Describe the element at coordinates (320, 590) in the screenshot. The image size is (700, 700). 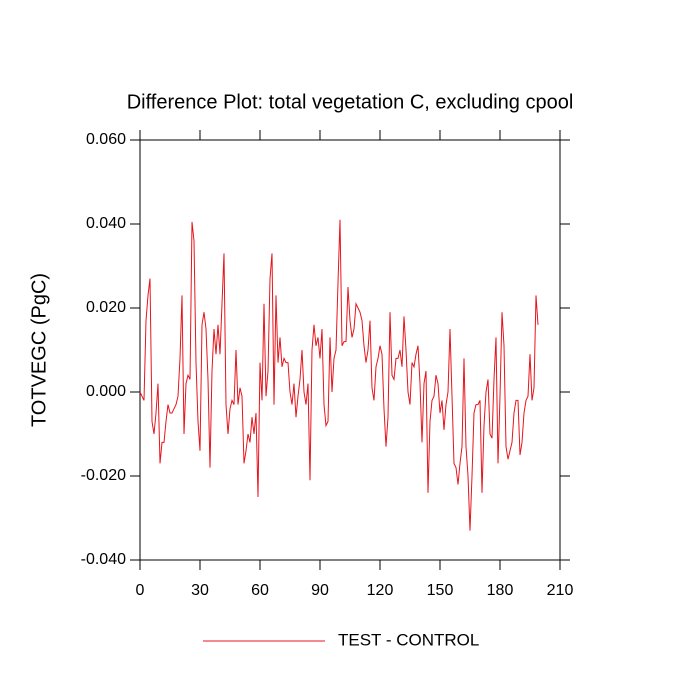
I see `x-tick-label: 90` at that location.